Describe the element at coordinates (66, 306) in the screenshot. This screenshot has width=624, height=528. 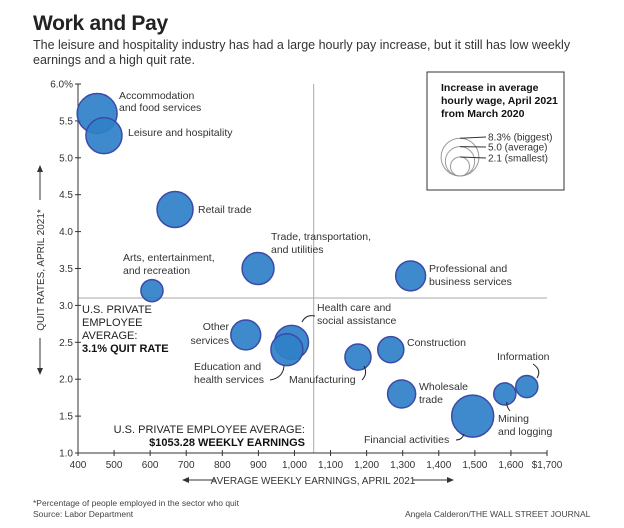
I see `y-tick-label: 3.0` at that location.